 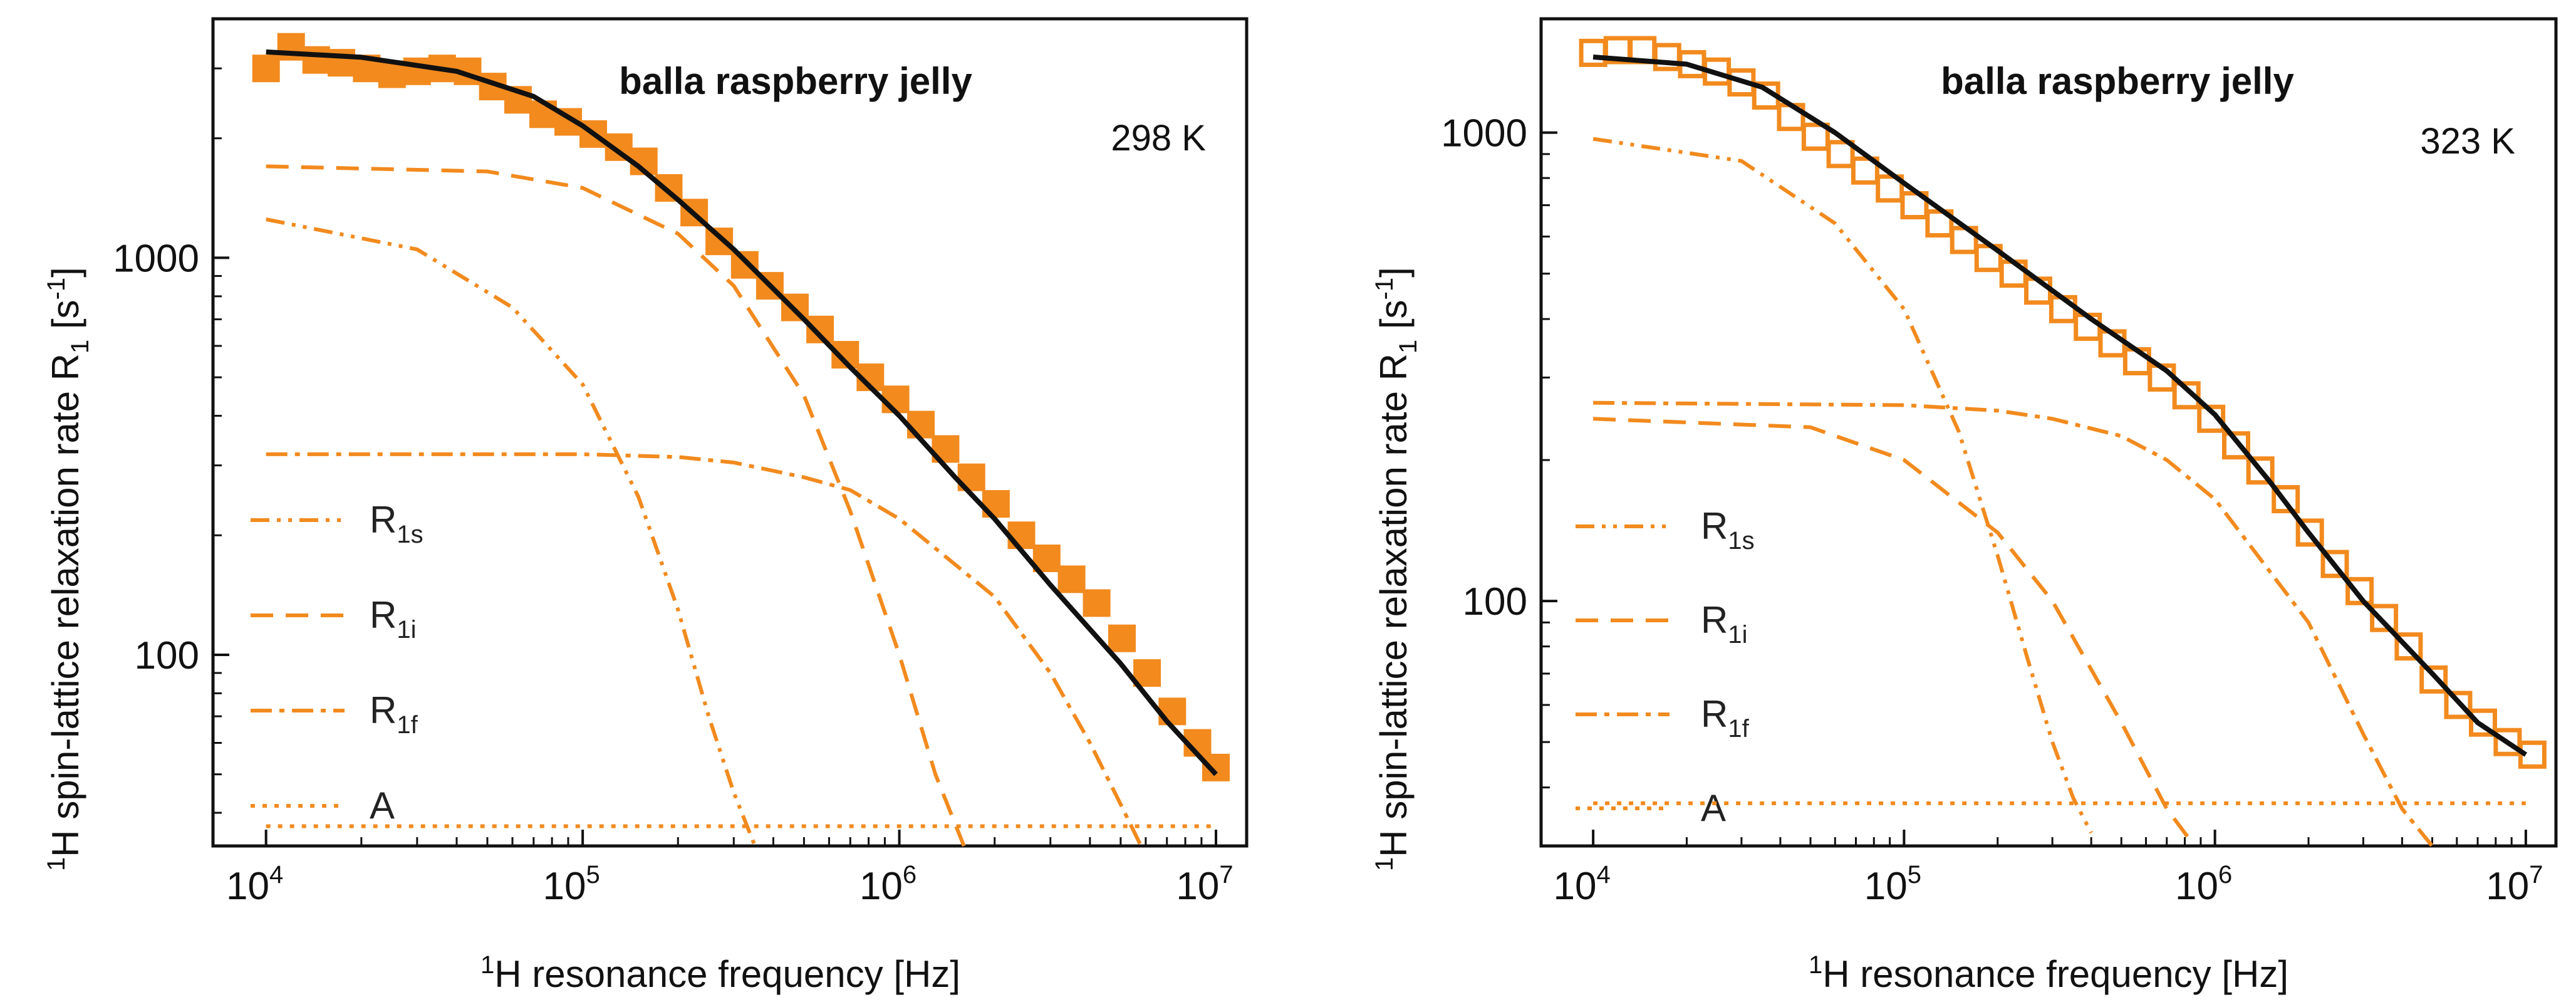 What do you see at coordinates (1894, 632) in the screenshot?
I see `curve-r1i` at bounding box center [1894, 632].